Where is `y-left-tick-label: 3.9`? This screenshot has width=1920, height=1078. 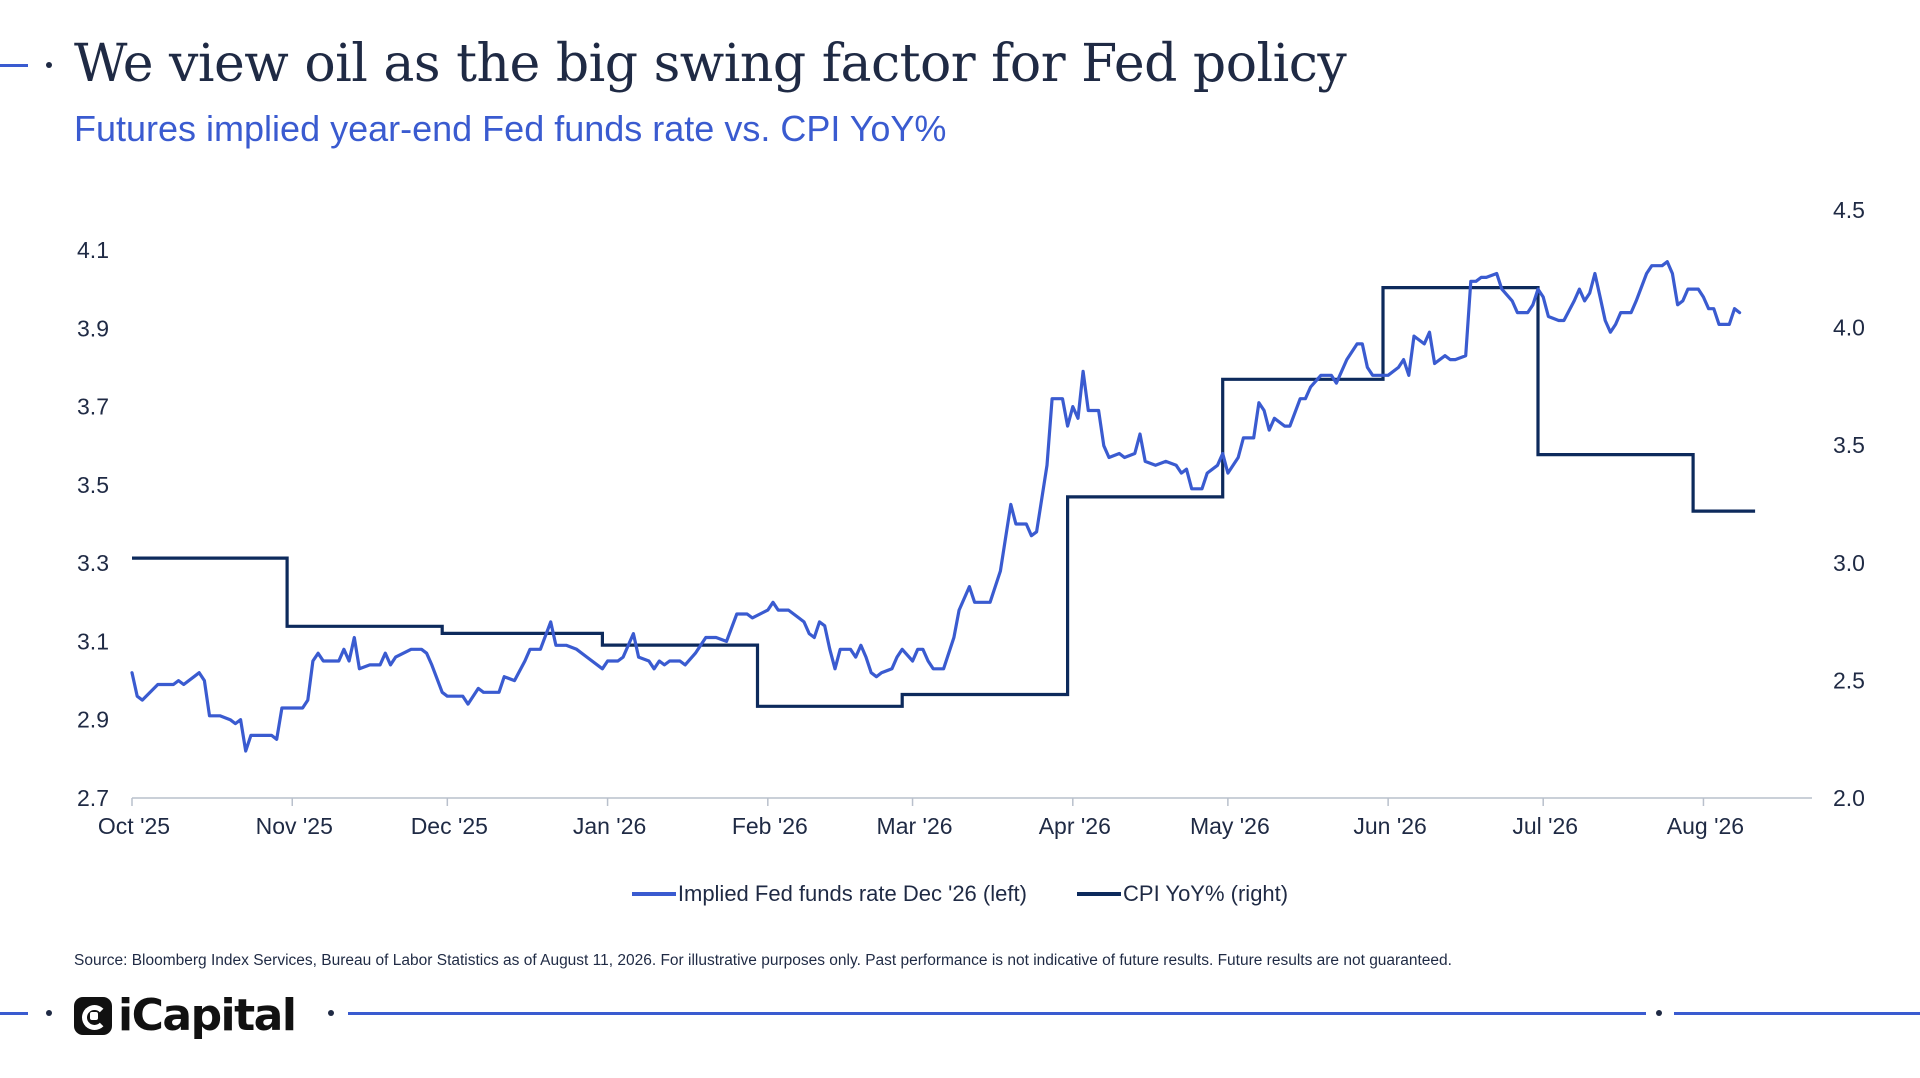 y-left-tick-label: 3.9 is located at coordinates (93, 328).